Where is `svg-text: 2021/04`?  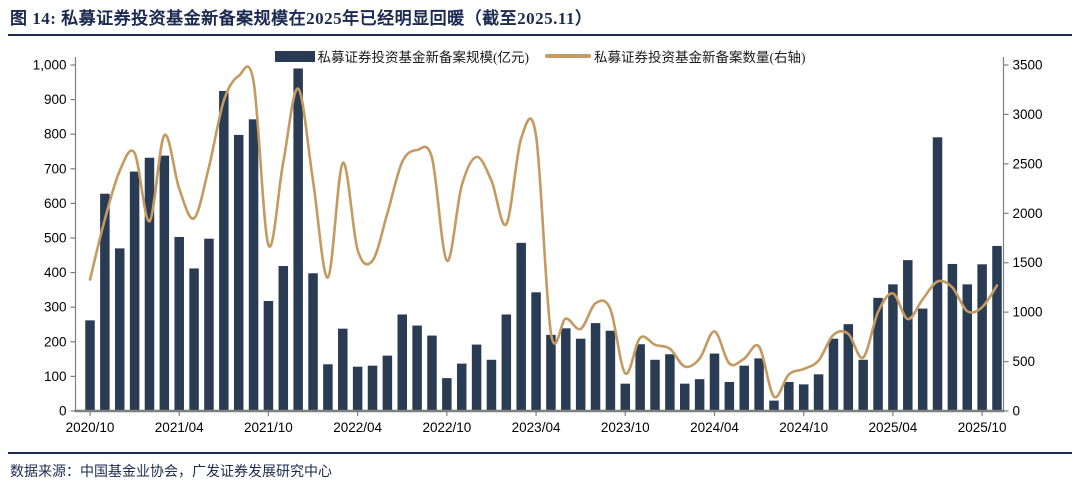 svg-text: 2021/04 is located at coordinates (179, 427).